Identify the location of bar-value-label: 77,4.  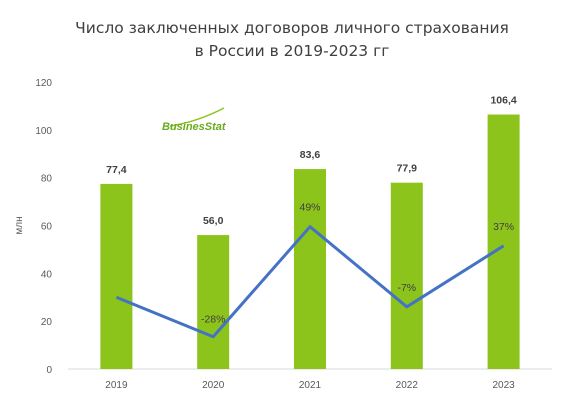
(116, 170).